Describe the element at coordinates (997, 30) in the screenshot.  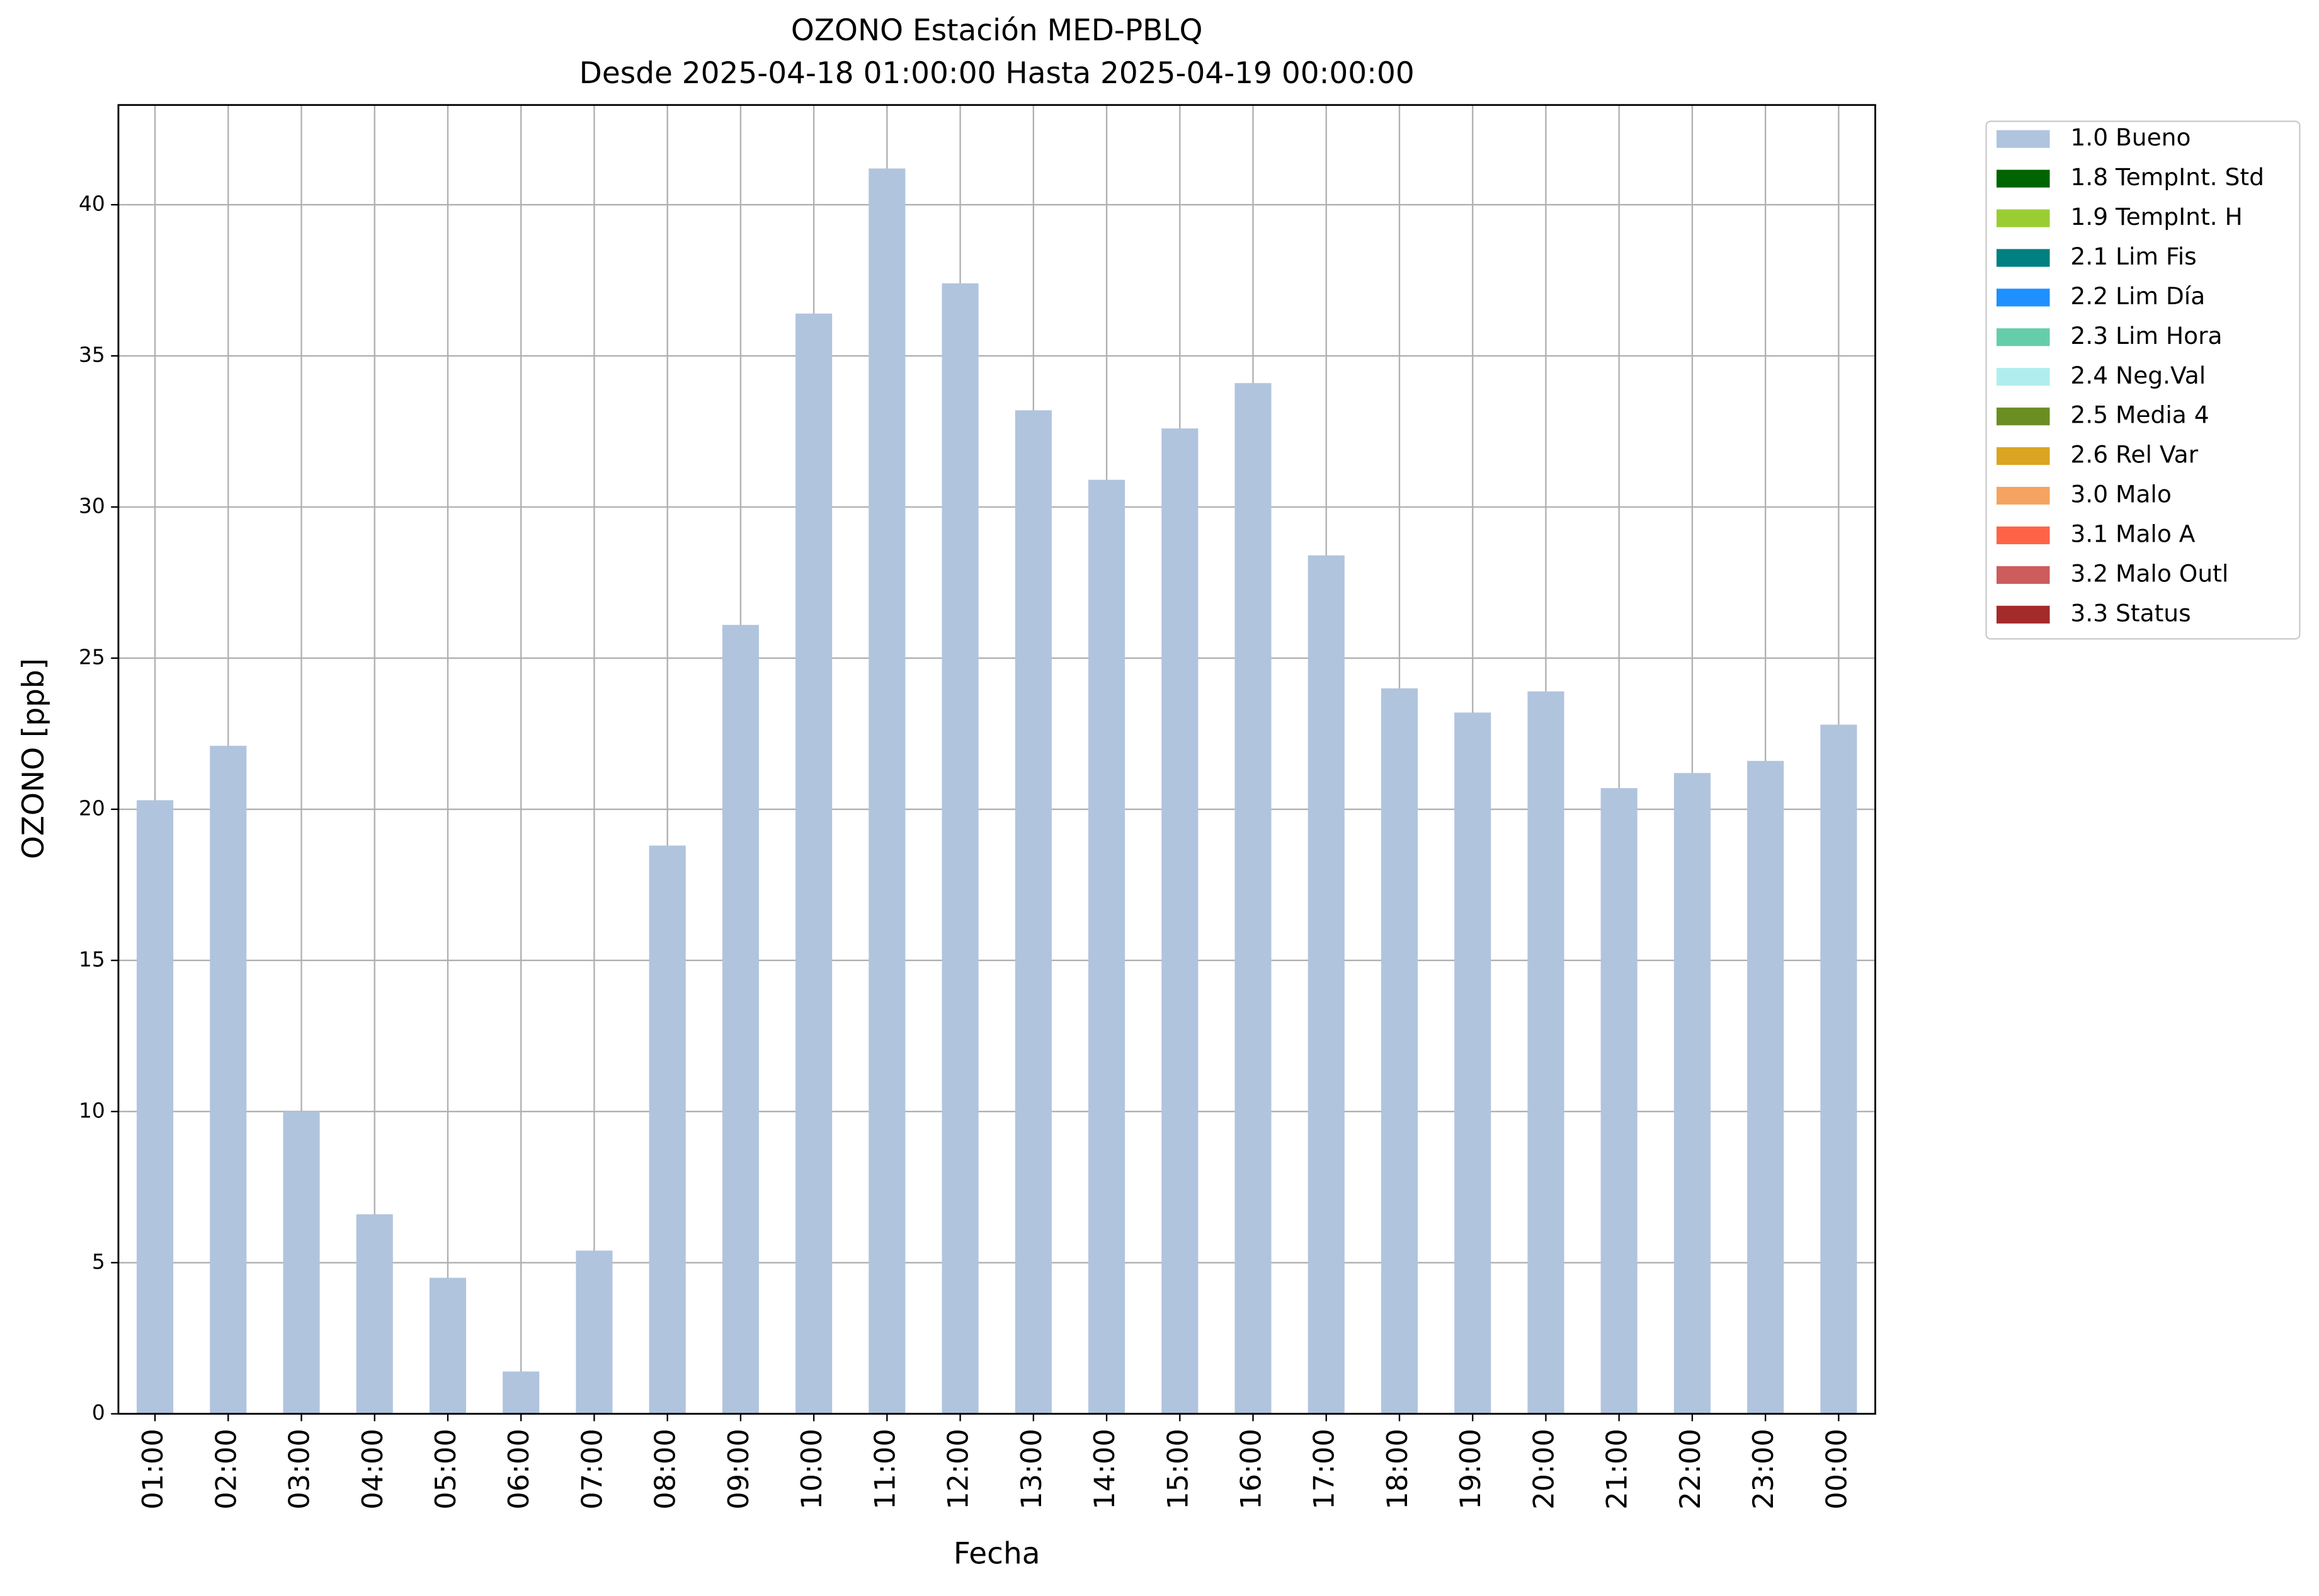
I see `chart-title: OZONO Estación MED-PBLQ` at that location.